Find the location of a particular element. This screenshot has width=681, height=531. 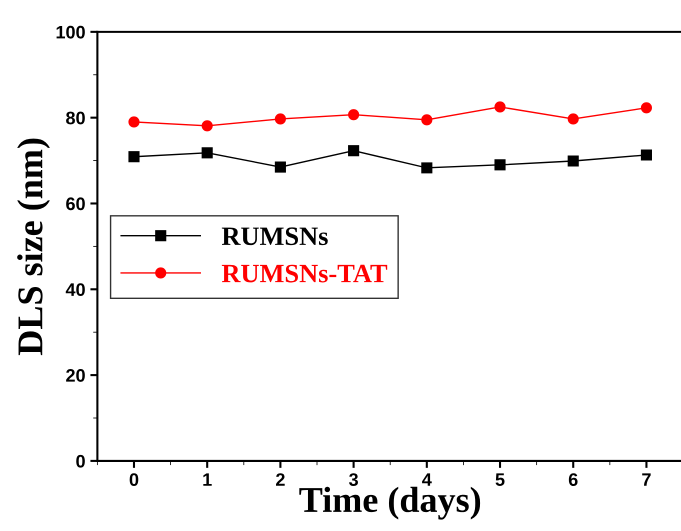

x-tick-label: 5 is located at coordinates (500, 479).